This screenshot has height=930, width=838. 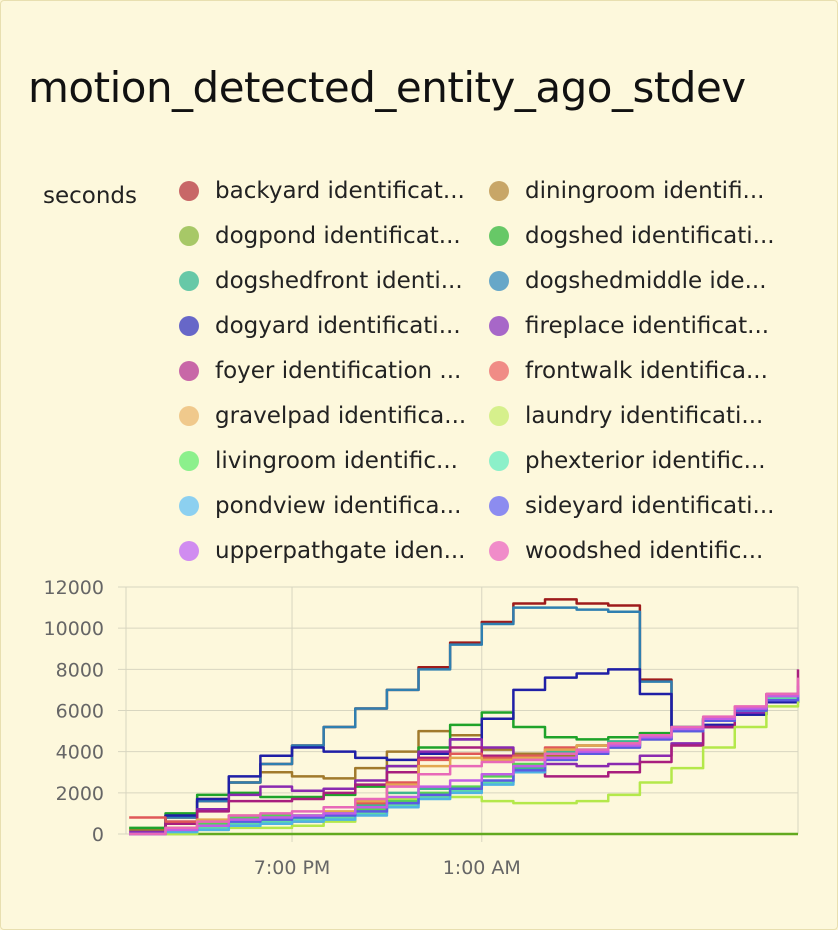 What do you see at coordinates (292, 868) in the screenshot?
I see `x-tick-label: 7:00 PM` at bounding box center [292, 868].